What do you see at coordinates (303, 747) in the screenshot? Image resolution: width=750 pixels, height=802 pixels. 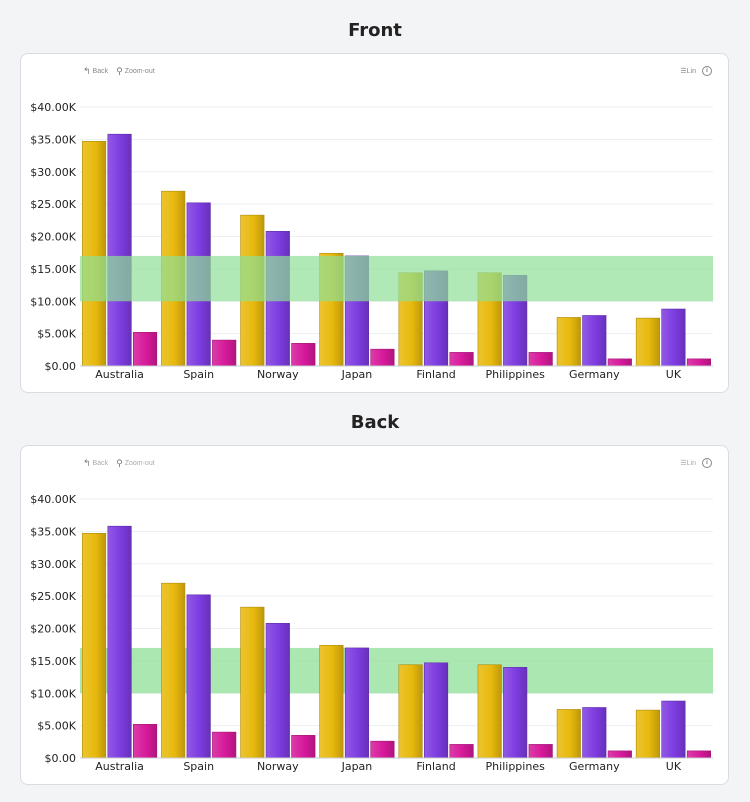 I see `back-bar-norway-series3` at bounding box center [303, 747].